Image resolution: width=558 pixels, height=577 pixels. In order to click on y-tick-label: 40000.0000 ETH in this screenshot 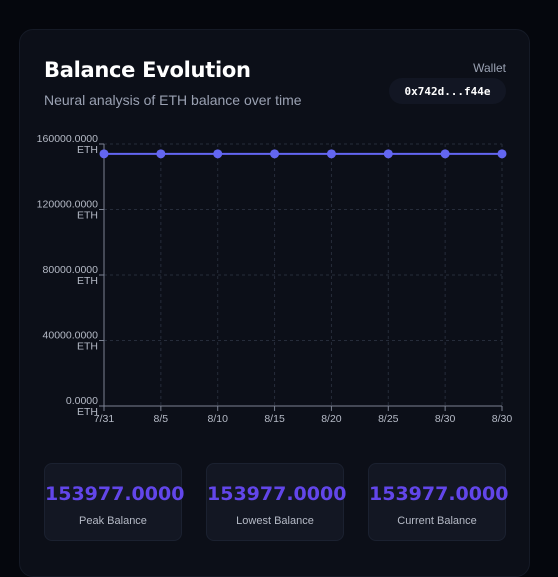, I will do `click(71, 341)`.